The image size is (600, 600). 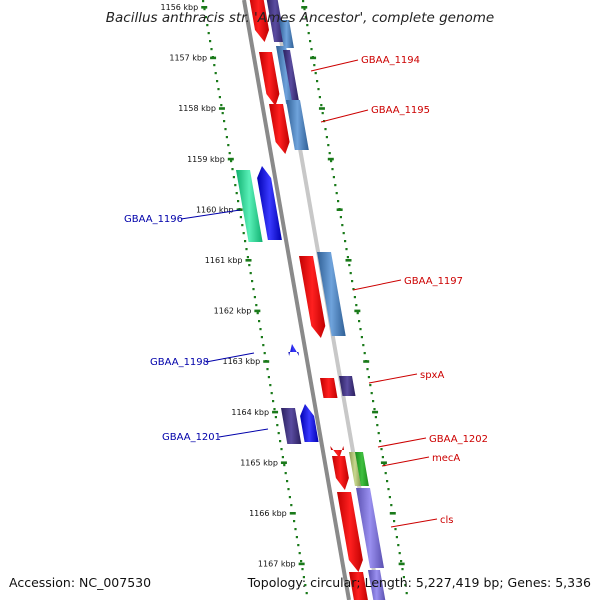 What do you see at coordinates (447, 520) in the screenshot?
I see `gene-label-cls: cls` at bounding box center [447, 520].